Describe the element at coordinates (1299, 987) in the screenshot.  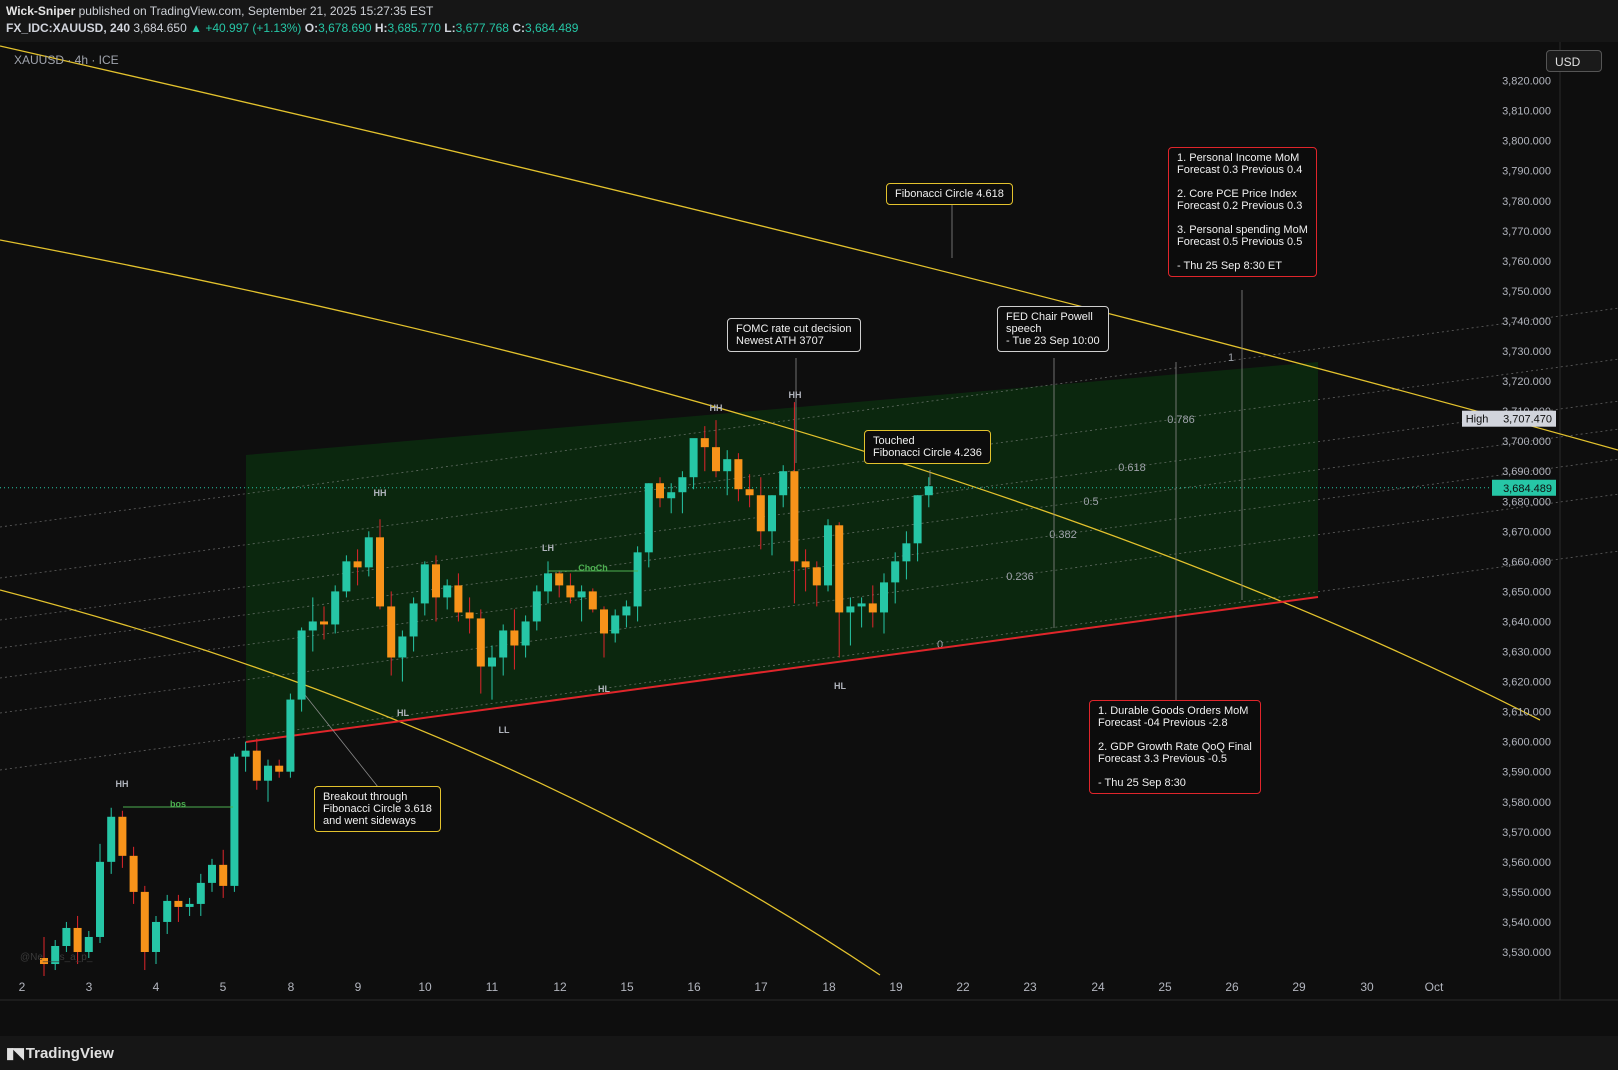
I see `time-tick-label: 29` at that location.